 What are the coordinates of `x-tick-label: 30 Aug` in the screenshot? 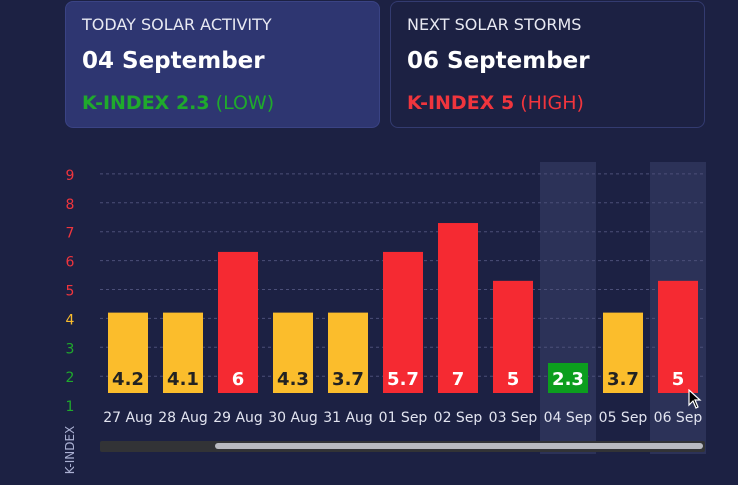 It's located at (293, 418).